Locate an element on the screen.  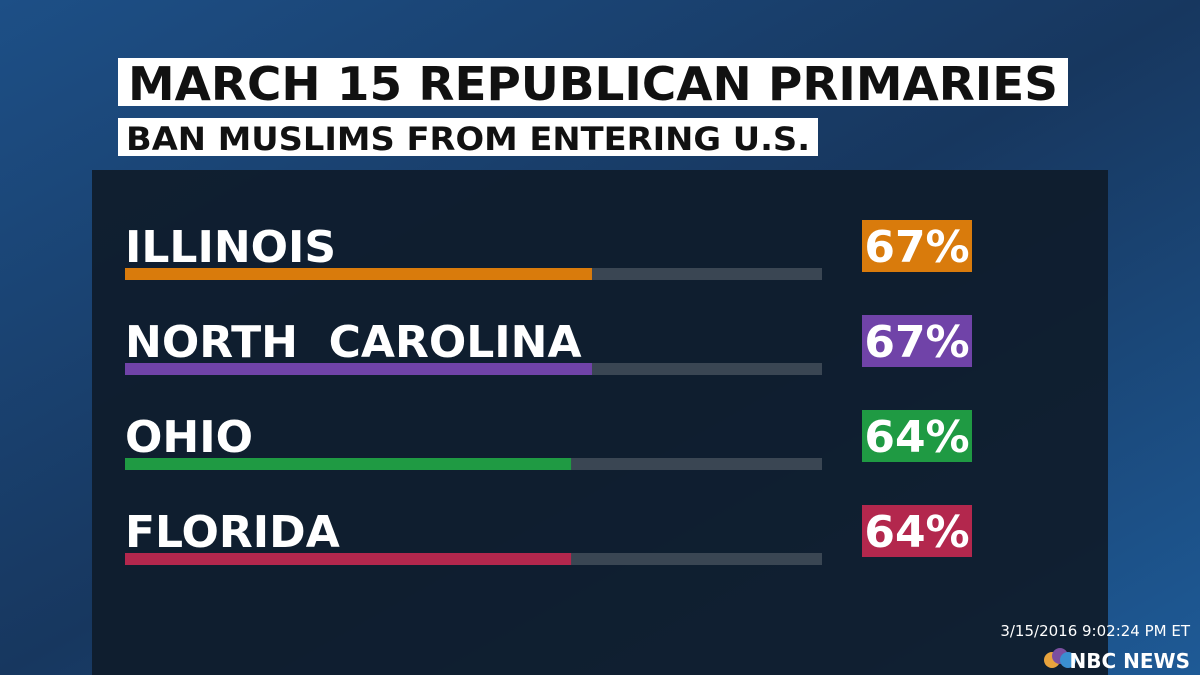
subtitle-box is located at coordinates (468, 137).